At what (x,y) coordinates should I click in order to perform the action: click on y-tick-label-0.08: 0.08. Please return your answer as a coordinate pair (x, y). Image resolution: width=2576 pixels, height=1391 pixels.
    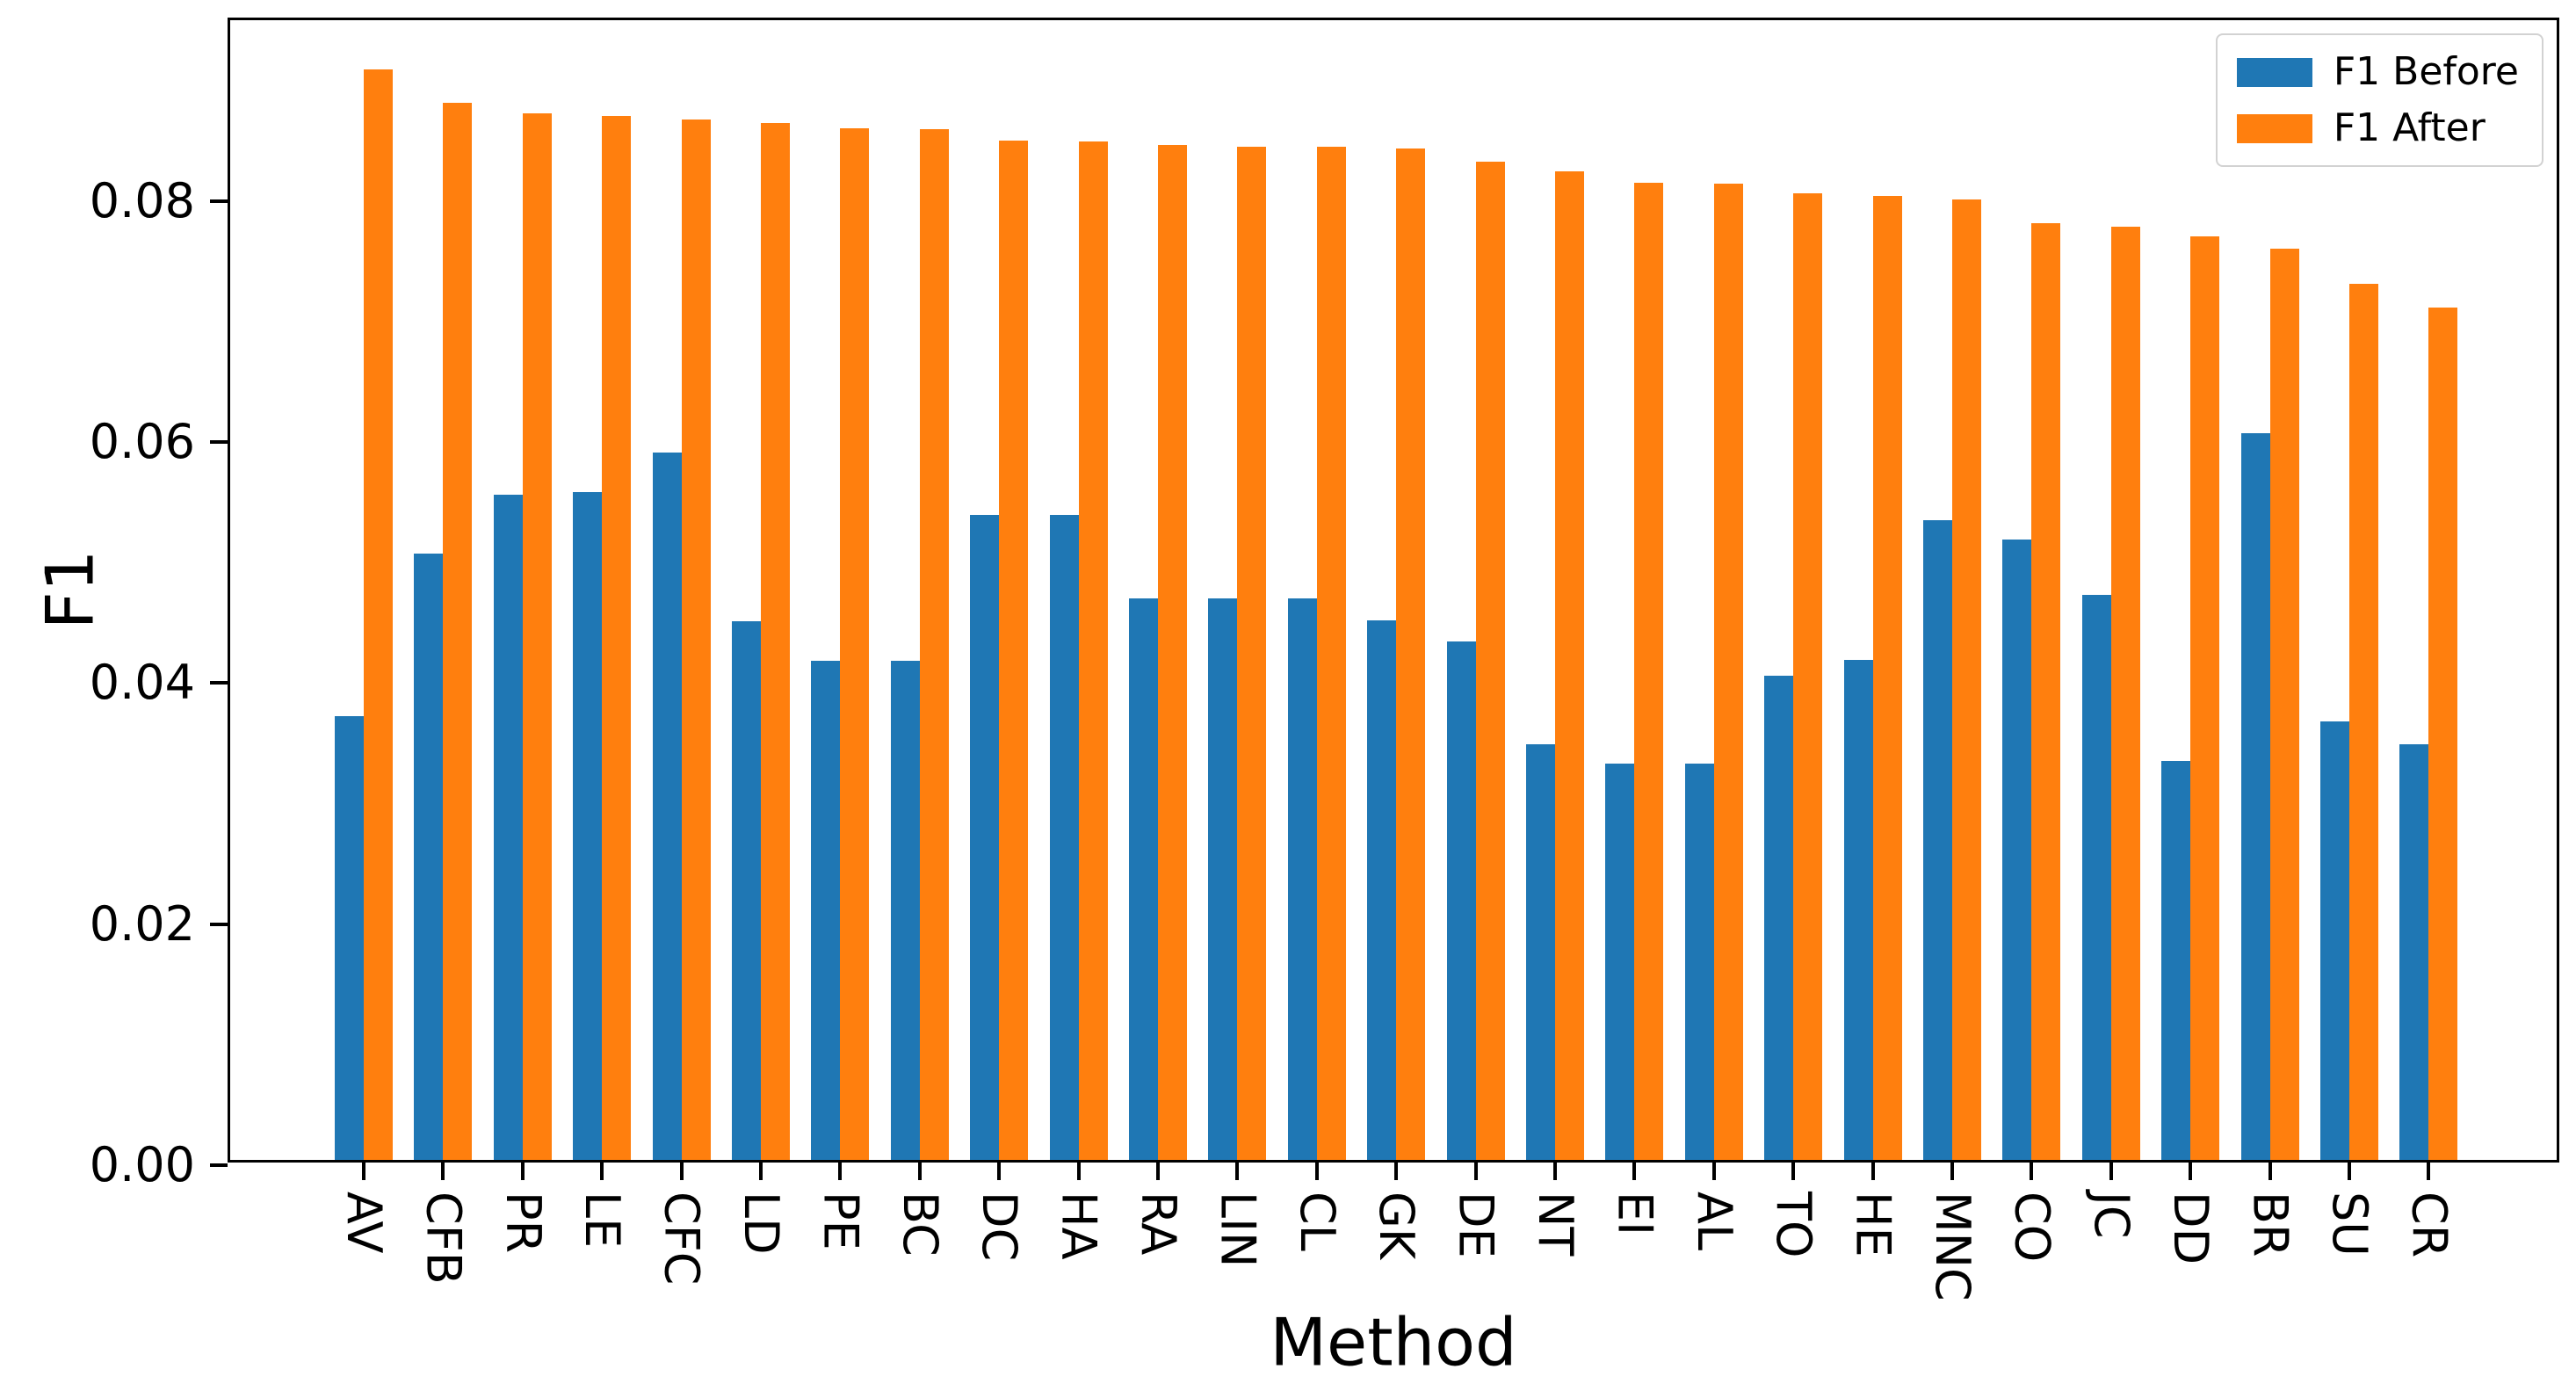
    Looking at the image, I should click on (142, 200).